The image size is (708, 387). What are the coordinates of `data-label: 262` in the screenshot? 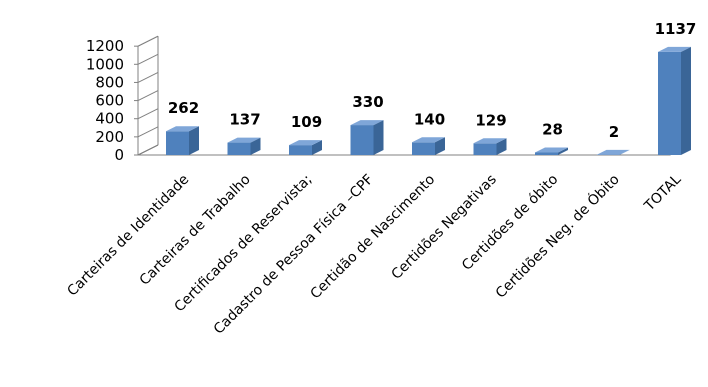 It's located at (183, 108).